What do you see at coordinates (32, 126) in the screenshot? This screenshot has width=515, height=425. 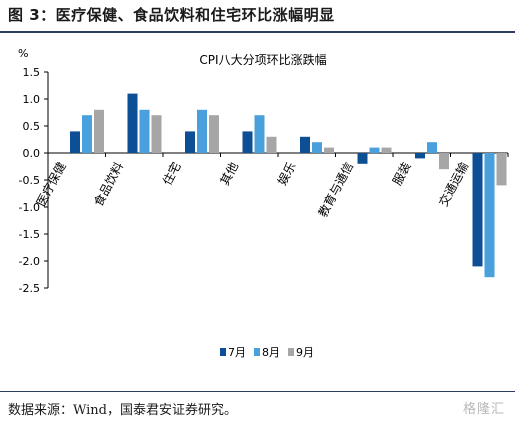 I see `y-tick-label: 0.5` at bounding box center [32, 126].